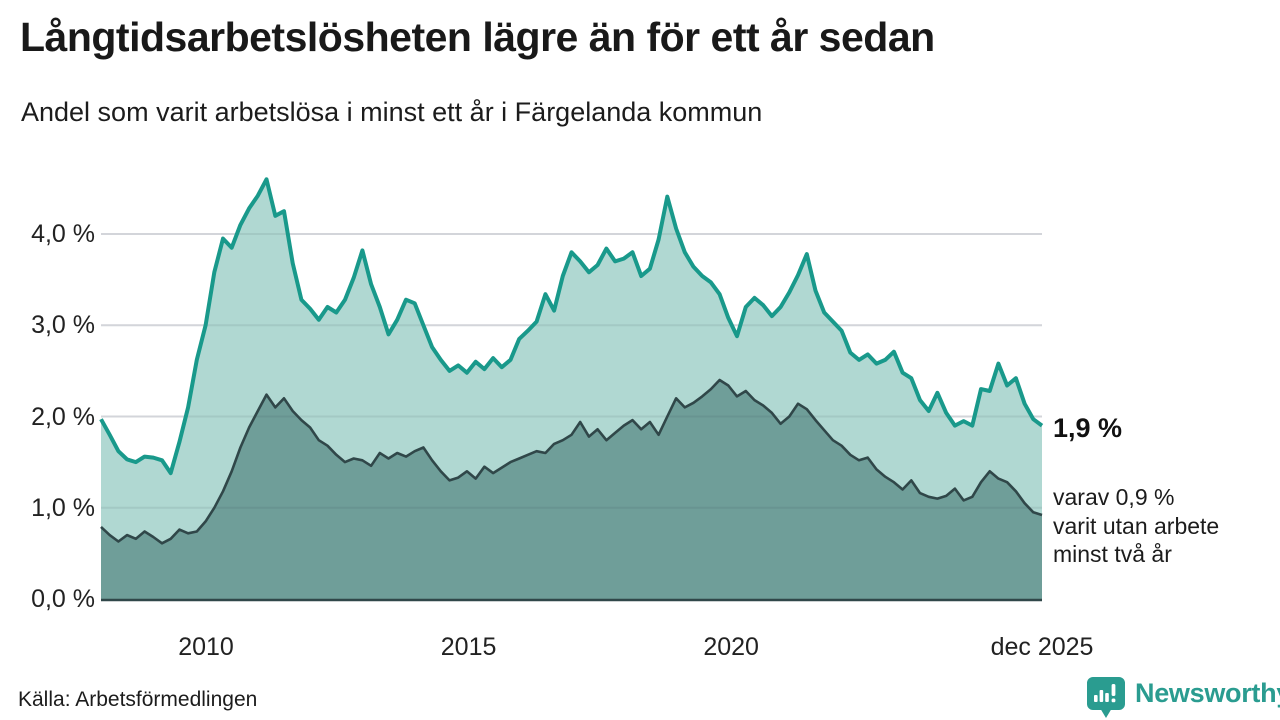  I want to click on newsworthy-logo: Newsworthy, so click(1183, 698).